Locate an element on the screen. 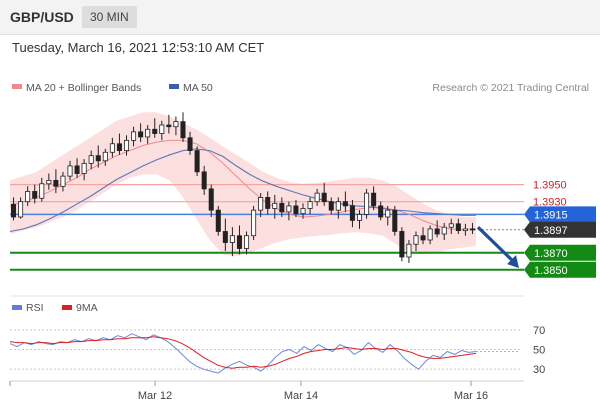  level-label-1.3870: 1.3870 is located at coordinates (560, 252).